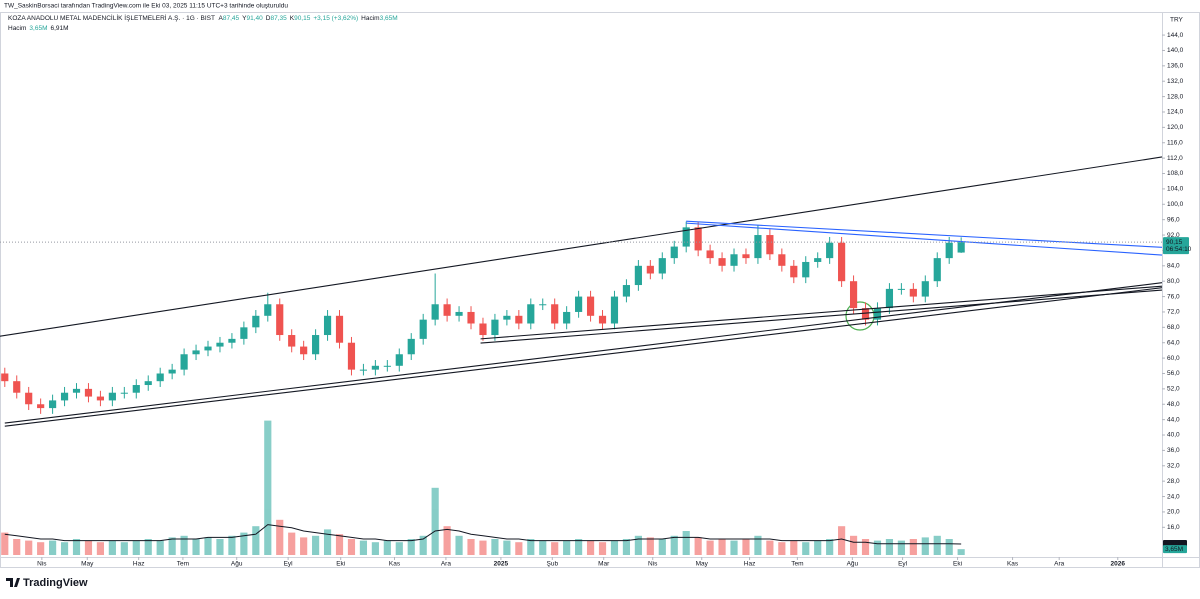  I want to click on x-tick-label: Tem, so click(183, 564).